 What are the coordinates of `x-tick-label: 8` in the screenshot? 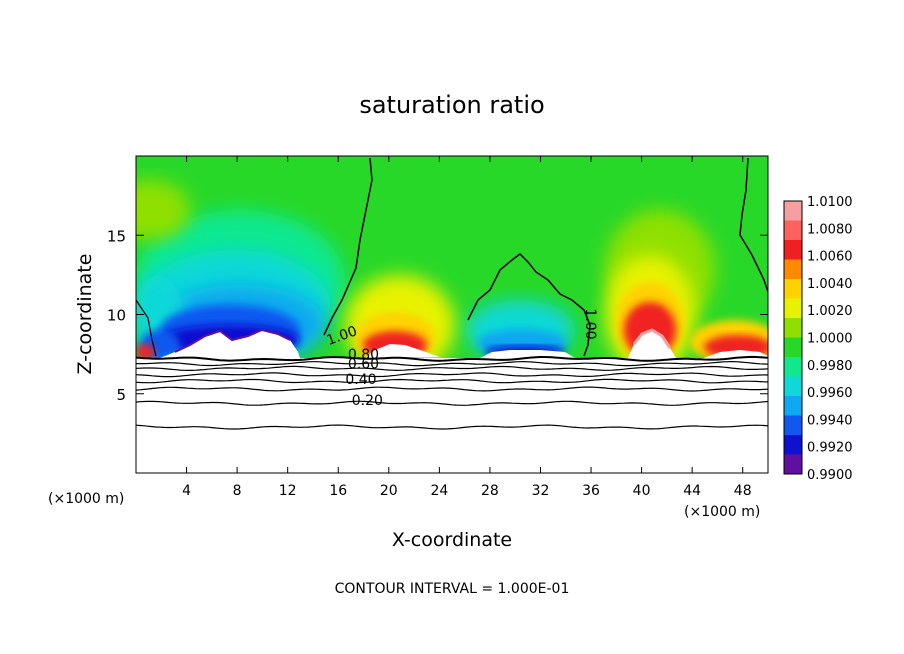 It's located at (237, 491).